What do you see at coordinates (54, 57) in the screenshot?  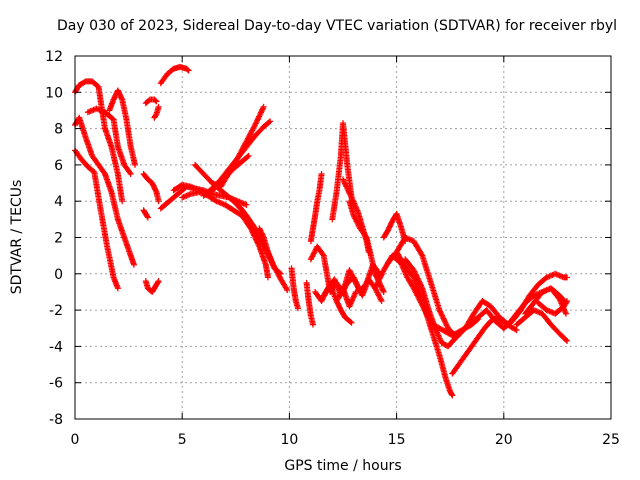 I see `y-tick-label: 12` at bounding box center [54, 57].